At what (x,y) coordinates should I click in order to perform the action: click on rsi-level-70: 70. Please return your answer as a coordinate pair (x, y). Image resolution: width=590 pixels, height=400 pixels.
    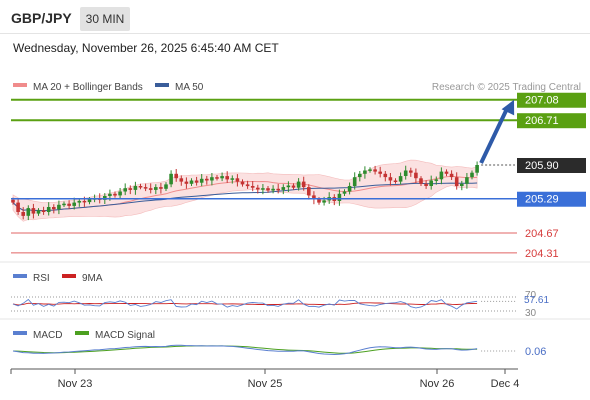
    Looking at the image, I should click on (531, 295).